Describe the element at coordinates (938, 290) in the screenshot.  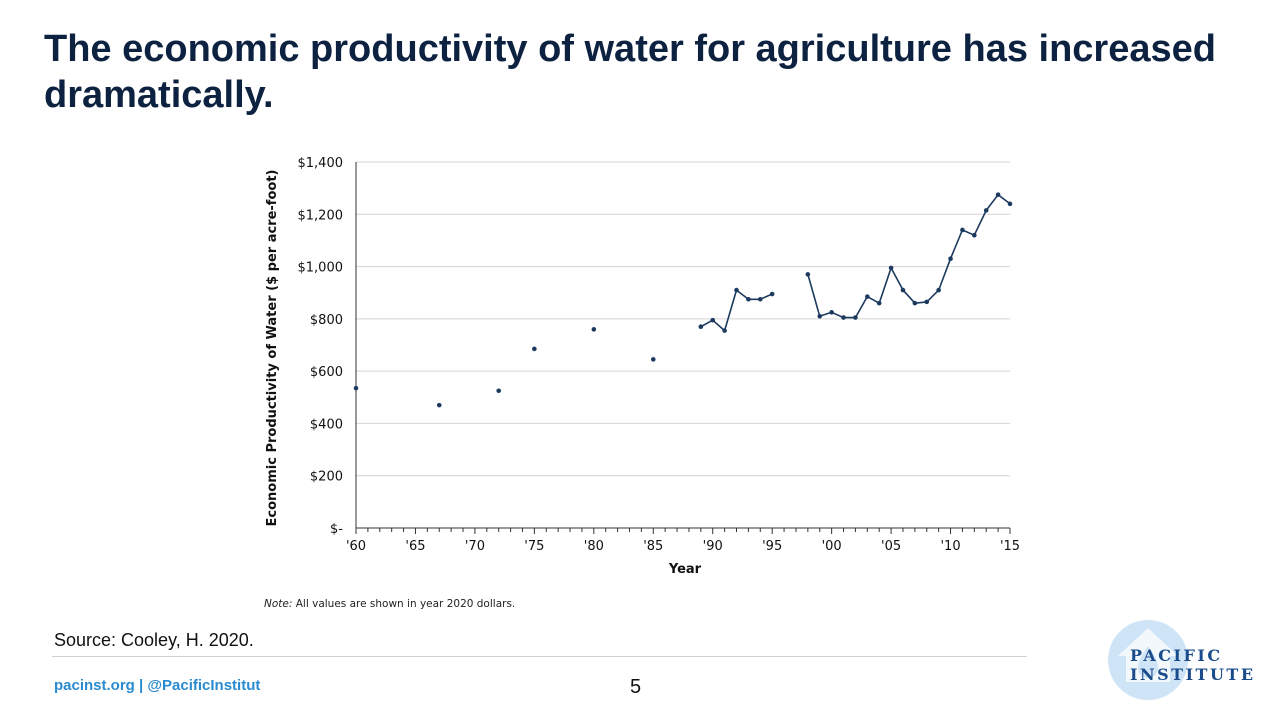
I see `data-point-2009` at that location.